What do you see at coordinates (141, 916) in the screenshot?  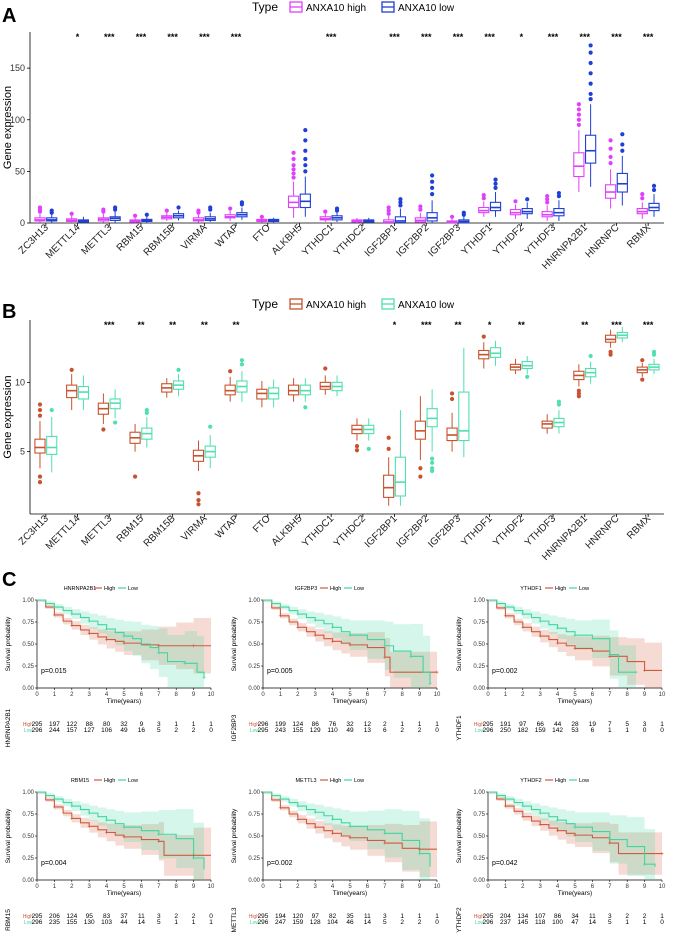 I see `km-risk-count-high: 11` at bounding box center [141, 916].